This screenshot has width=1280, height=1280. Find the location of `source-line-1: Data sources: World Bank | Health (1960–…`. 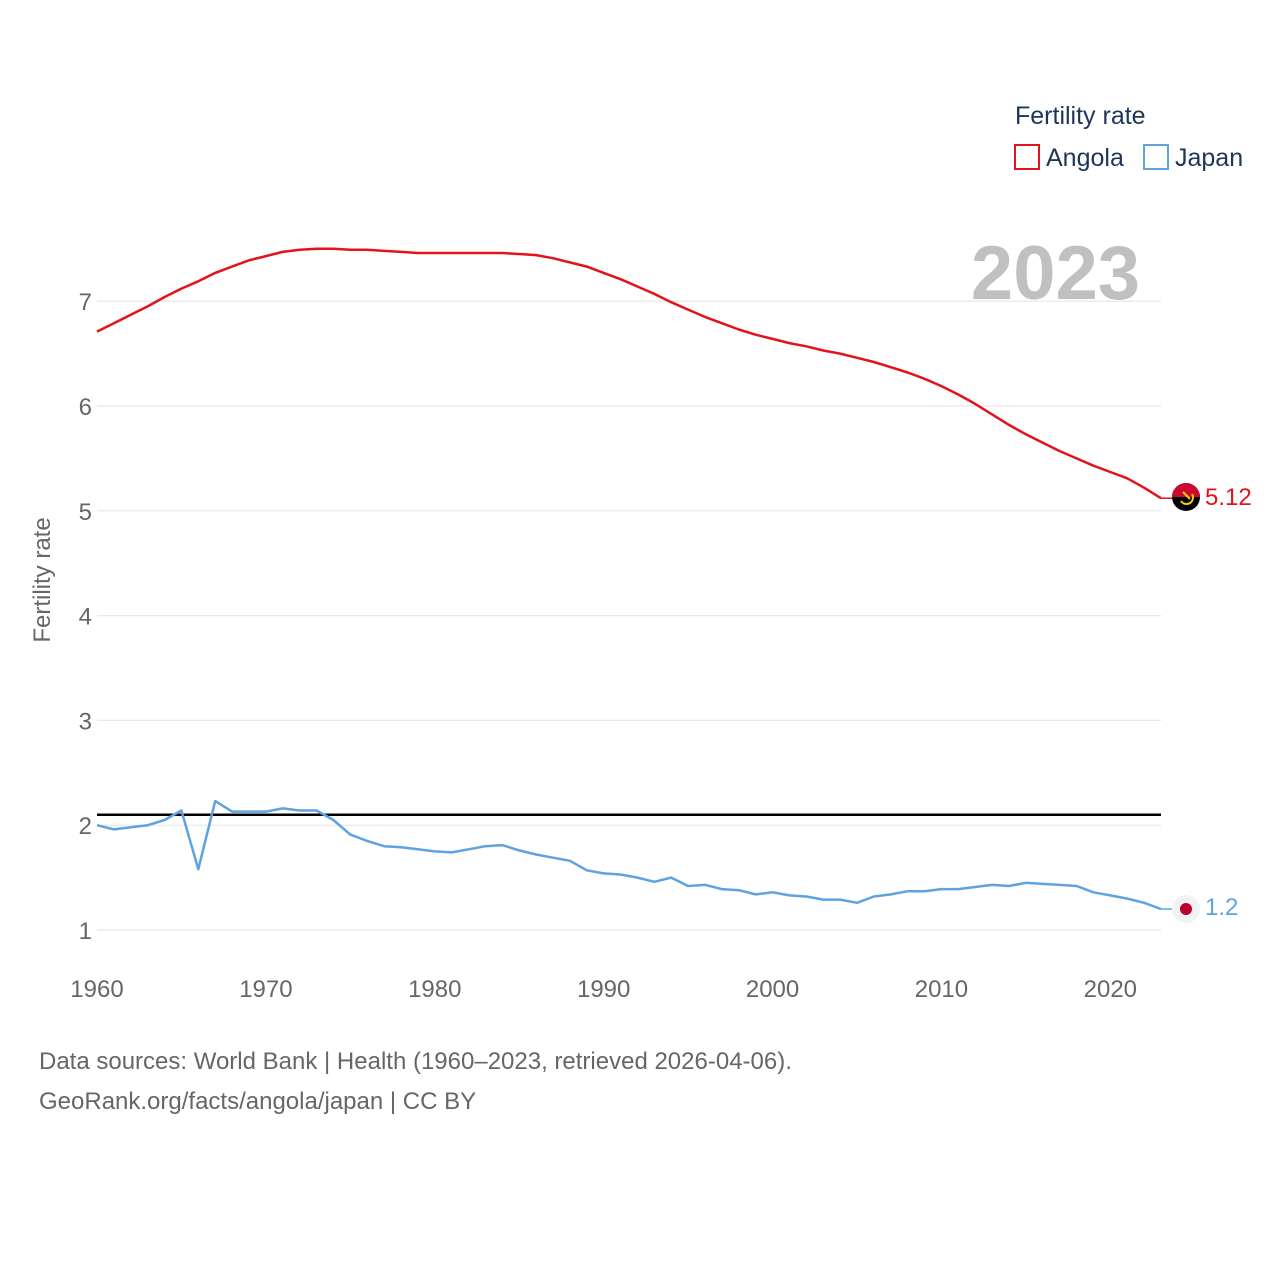

source-line-1: Data sources: World Bank | Health (1960–… is located at coordinates (415, 1061).